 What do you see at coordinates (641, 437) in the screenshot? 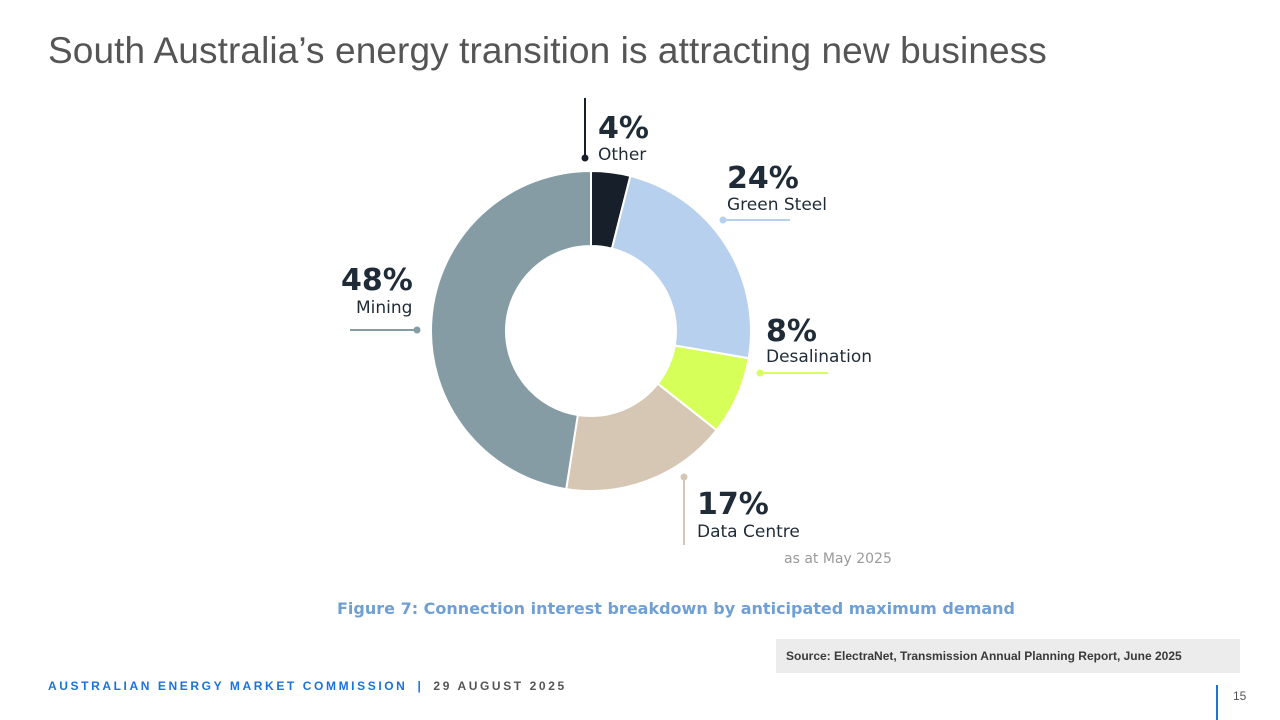
I see `donut-slice-data-centre` at bounding box center [641, 437].